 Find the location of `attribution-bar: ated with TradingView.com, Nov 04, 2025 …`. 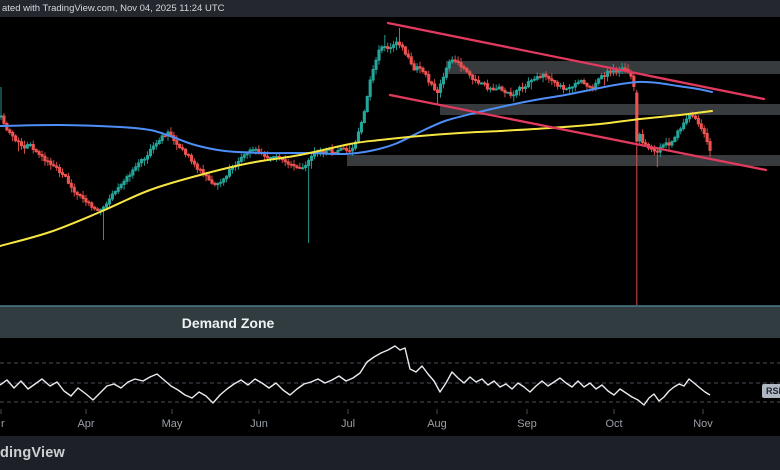

attribution-bar: ated with TradingView.com, Nov 04, 2025 … is located at coordinates (390, 8).